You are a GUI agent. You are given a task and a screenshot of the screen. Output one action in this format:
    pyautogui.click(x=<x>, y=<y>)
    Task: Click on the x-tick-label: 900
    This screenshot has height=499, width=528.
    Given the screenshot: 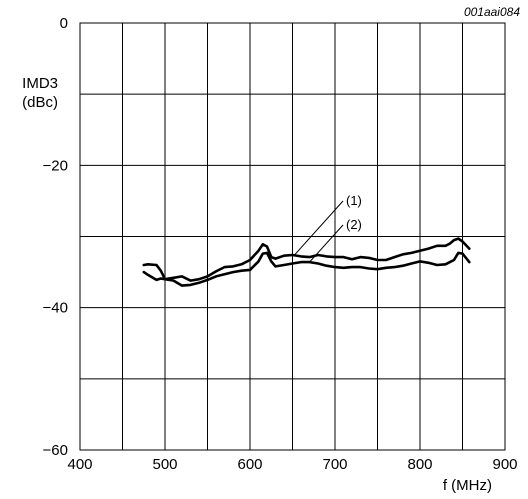 What is the action you would take?
    pyautogui.click(x=504, y=464)
    